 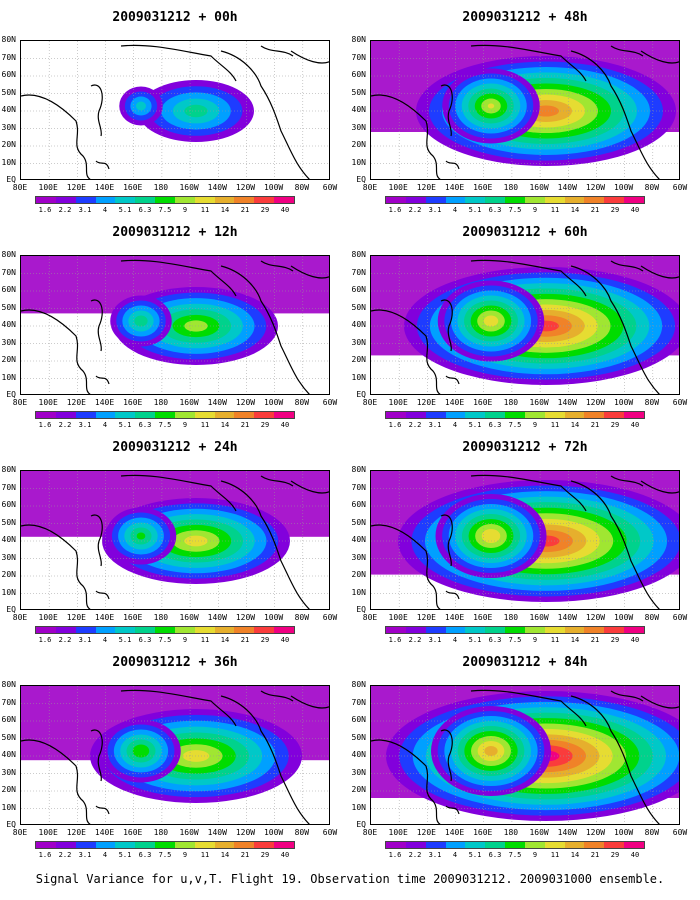 What do you see at coordinates (511, 402) in the screenshot?
I see `lon-tick-label: 180` at bounding box center [511, 402].